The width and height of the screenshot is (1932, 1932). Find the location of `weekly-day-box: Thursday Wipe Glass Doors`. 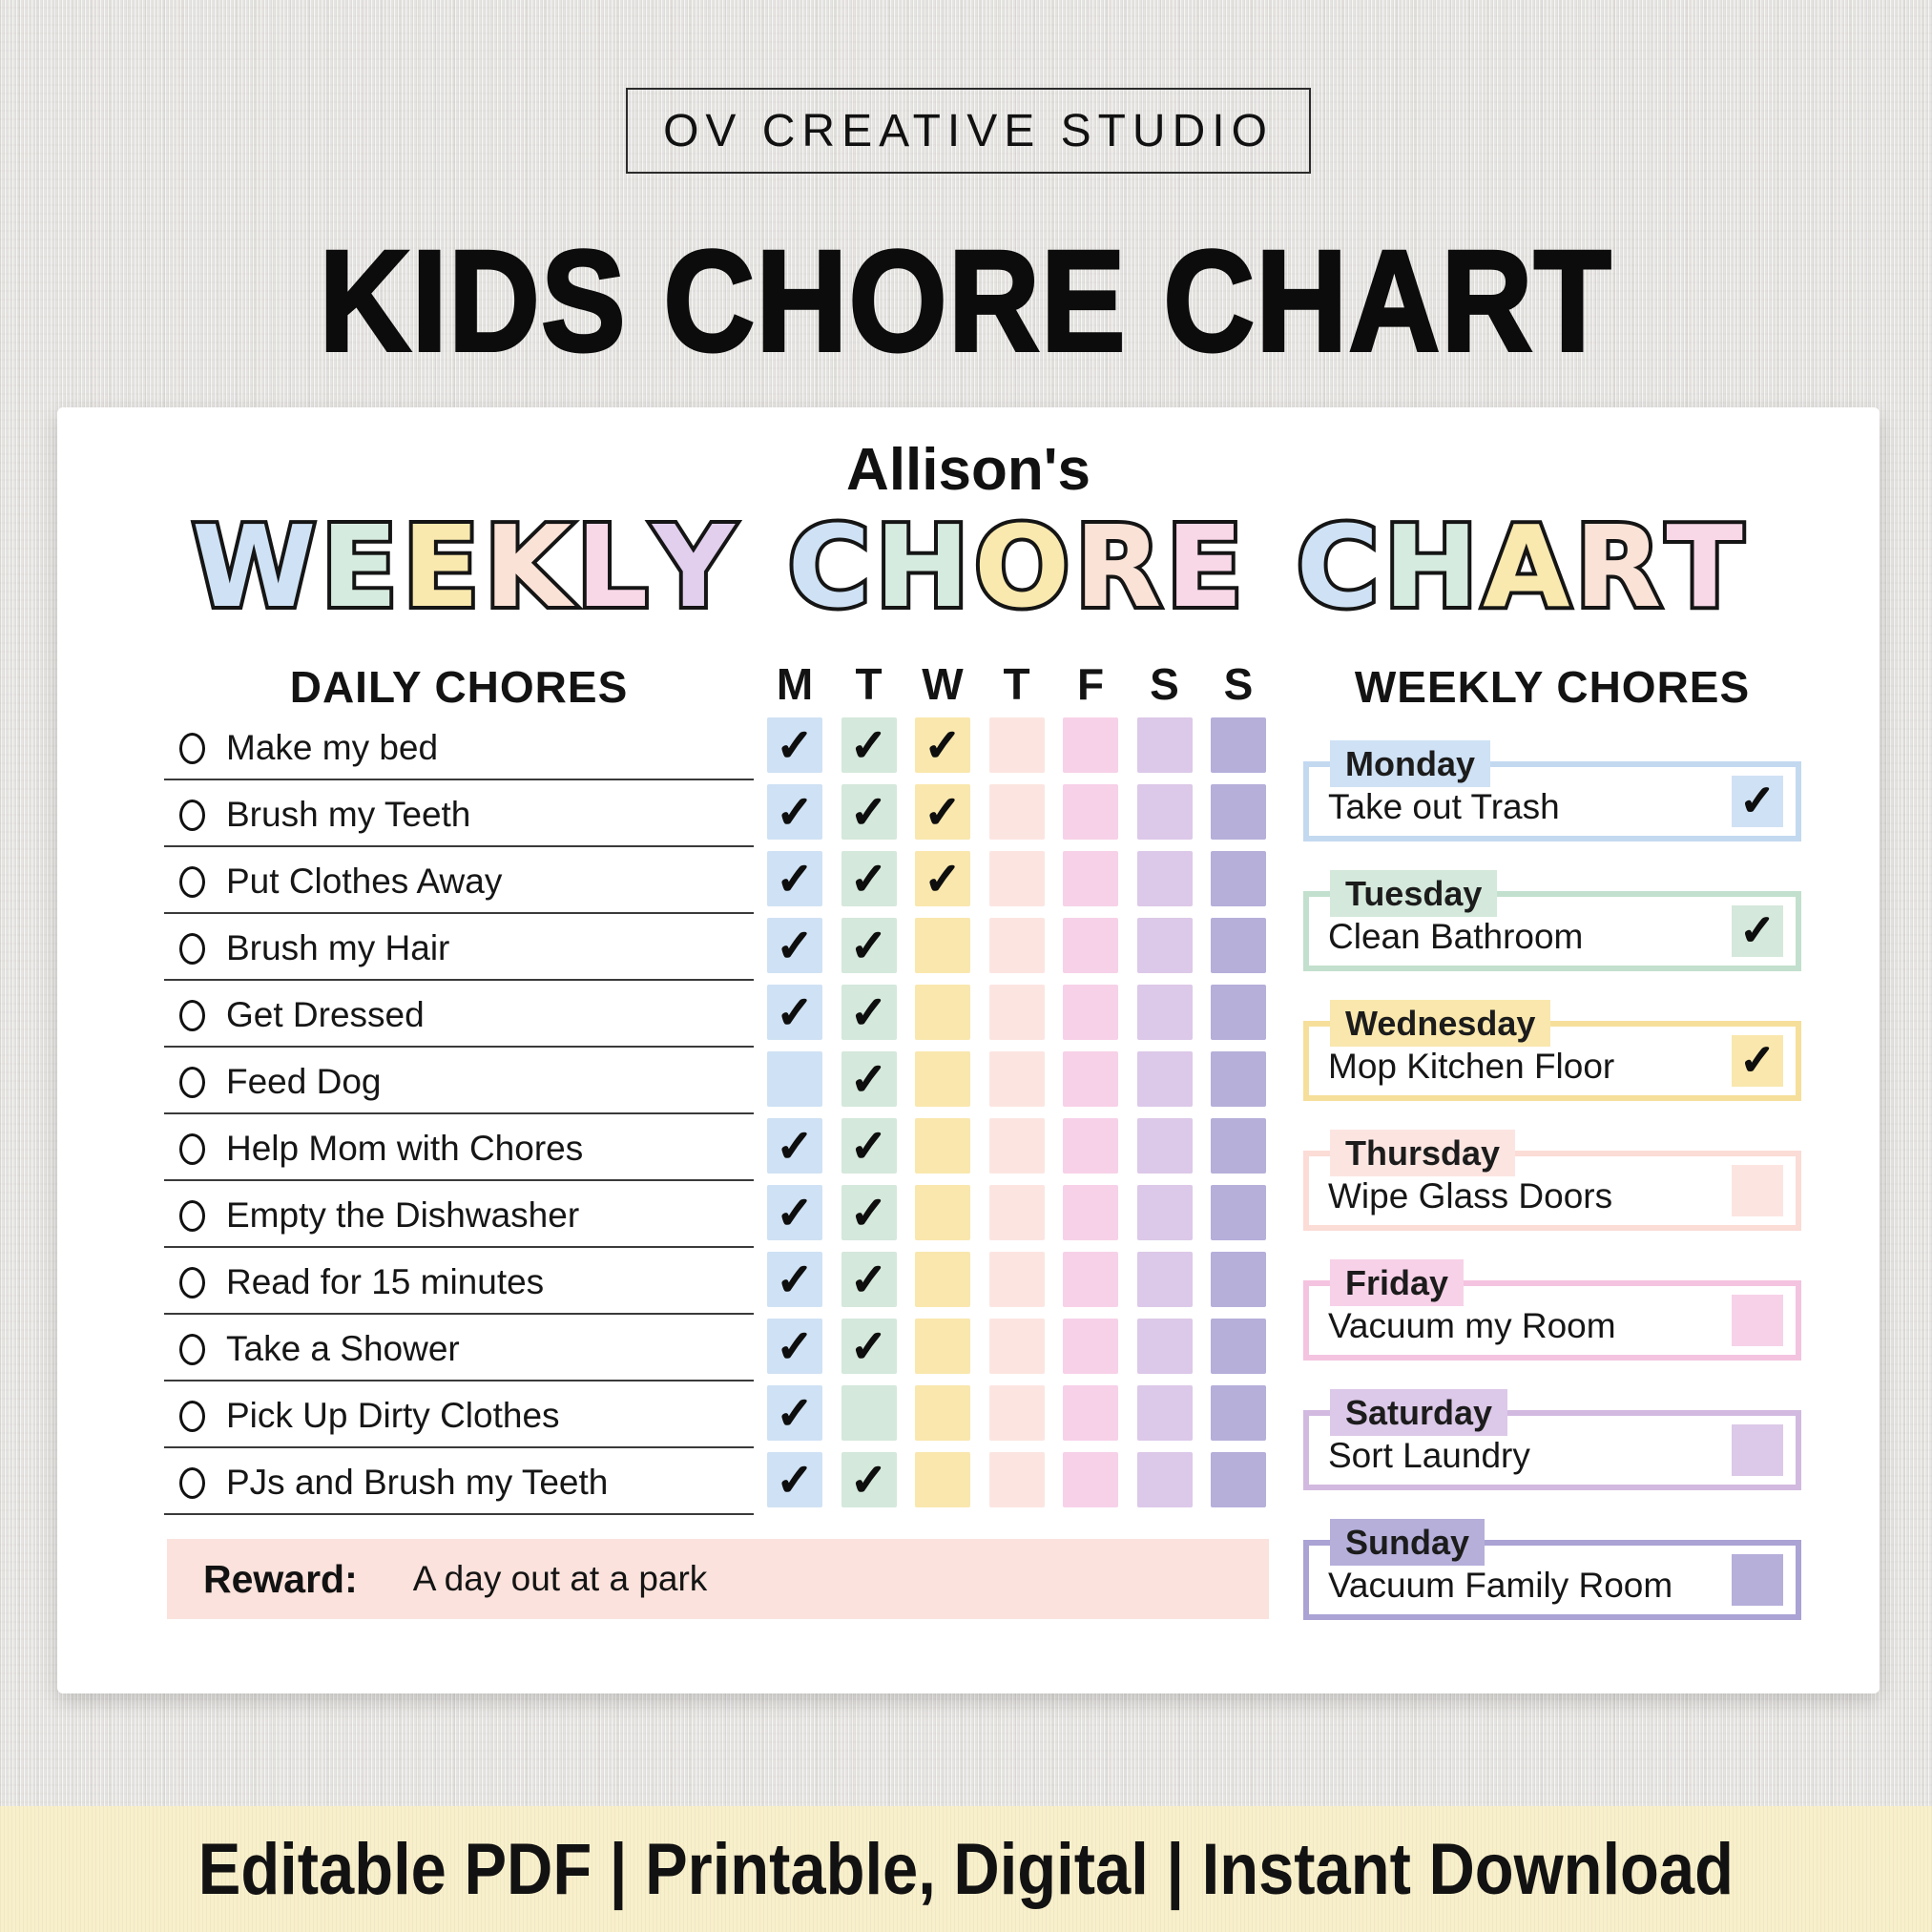

weekly-day-box: Thursday Wipe Glass Doors is located at coordinates (1552, 1180).